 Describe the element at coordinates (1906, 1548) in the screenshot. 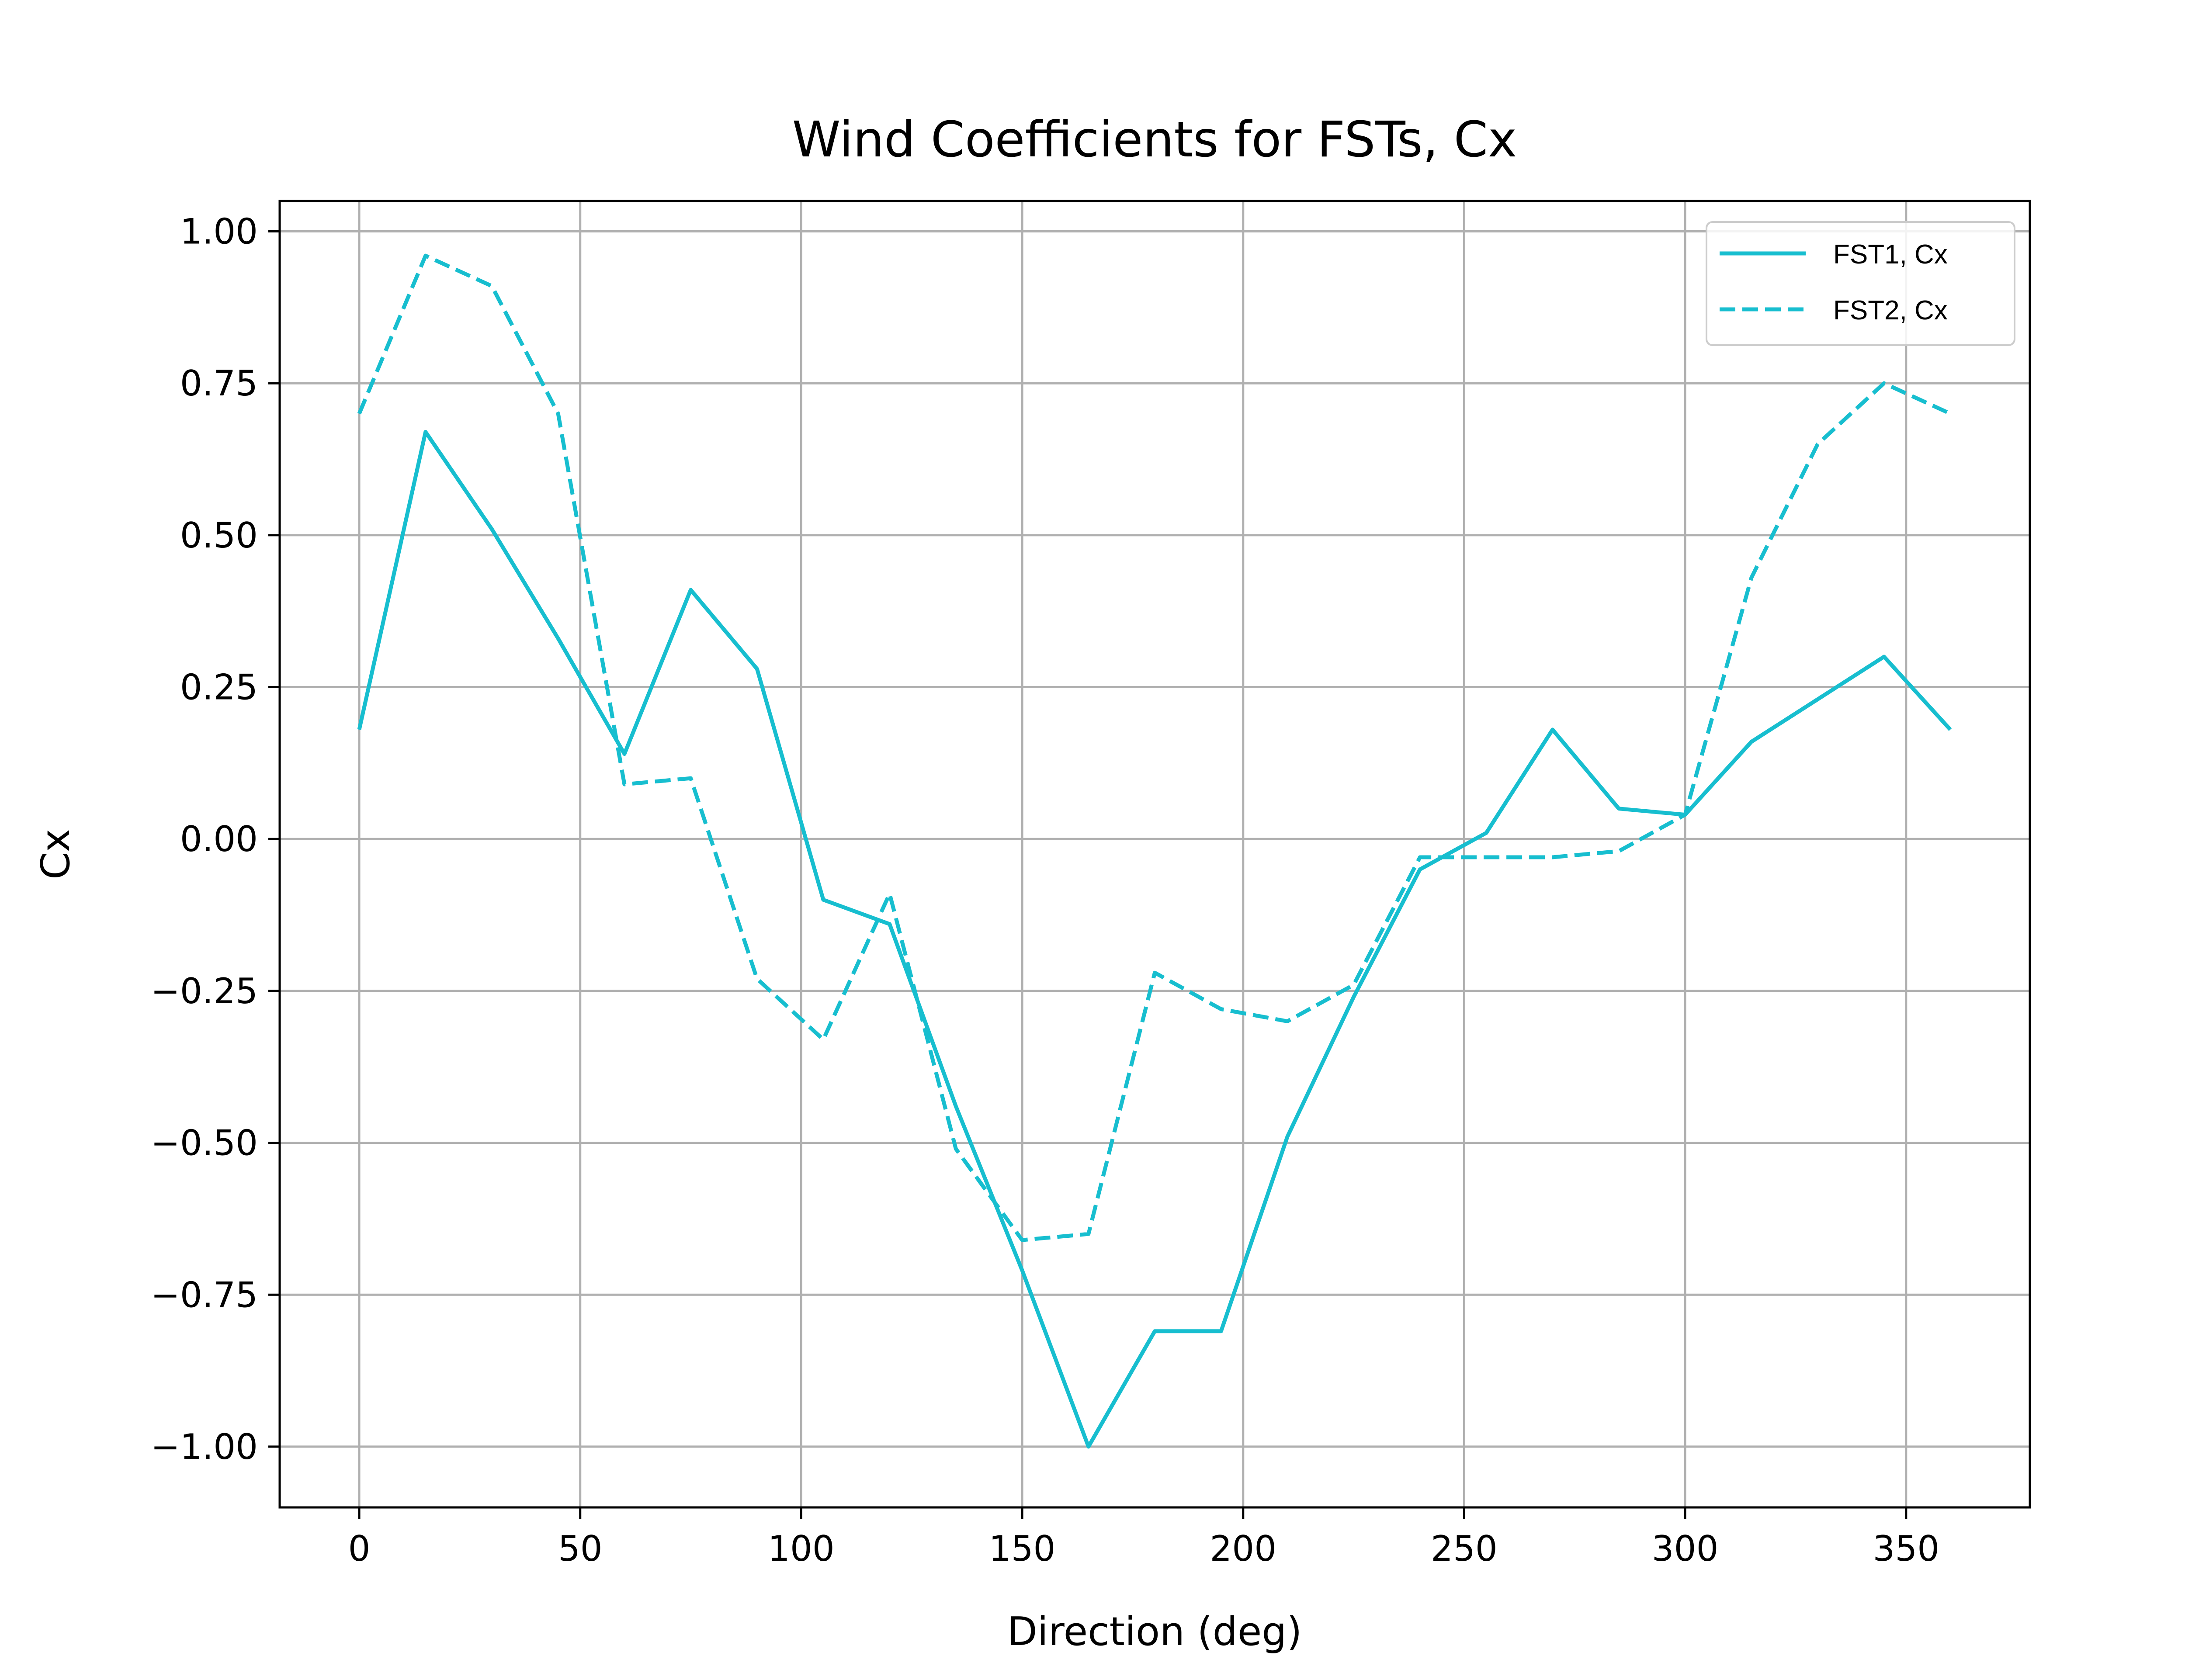

I see `x-tick-label: 350` at that location.